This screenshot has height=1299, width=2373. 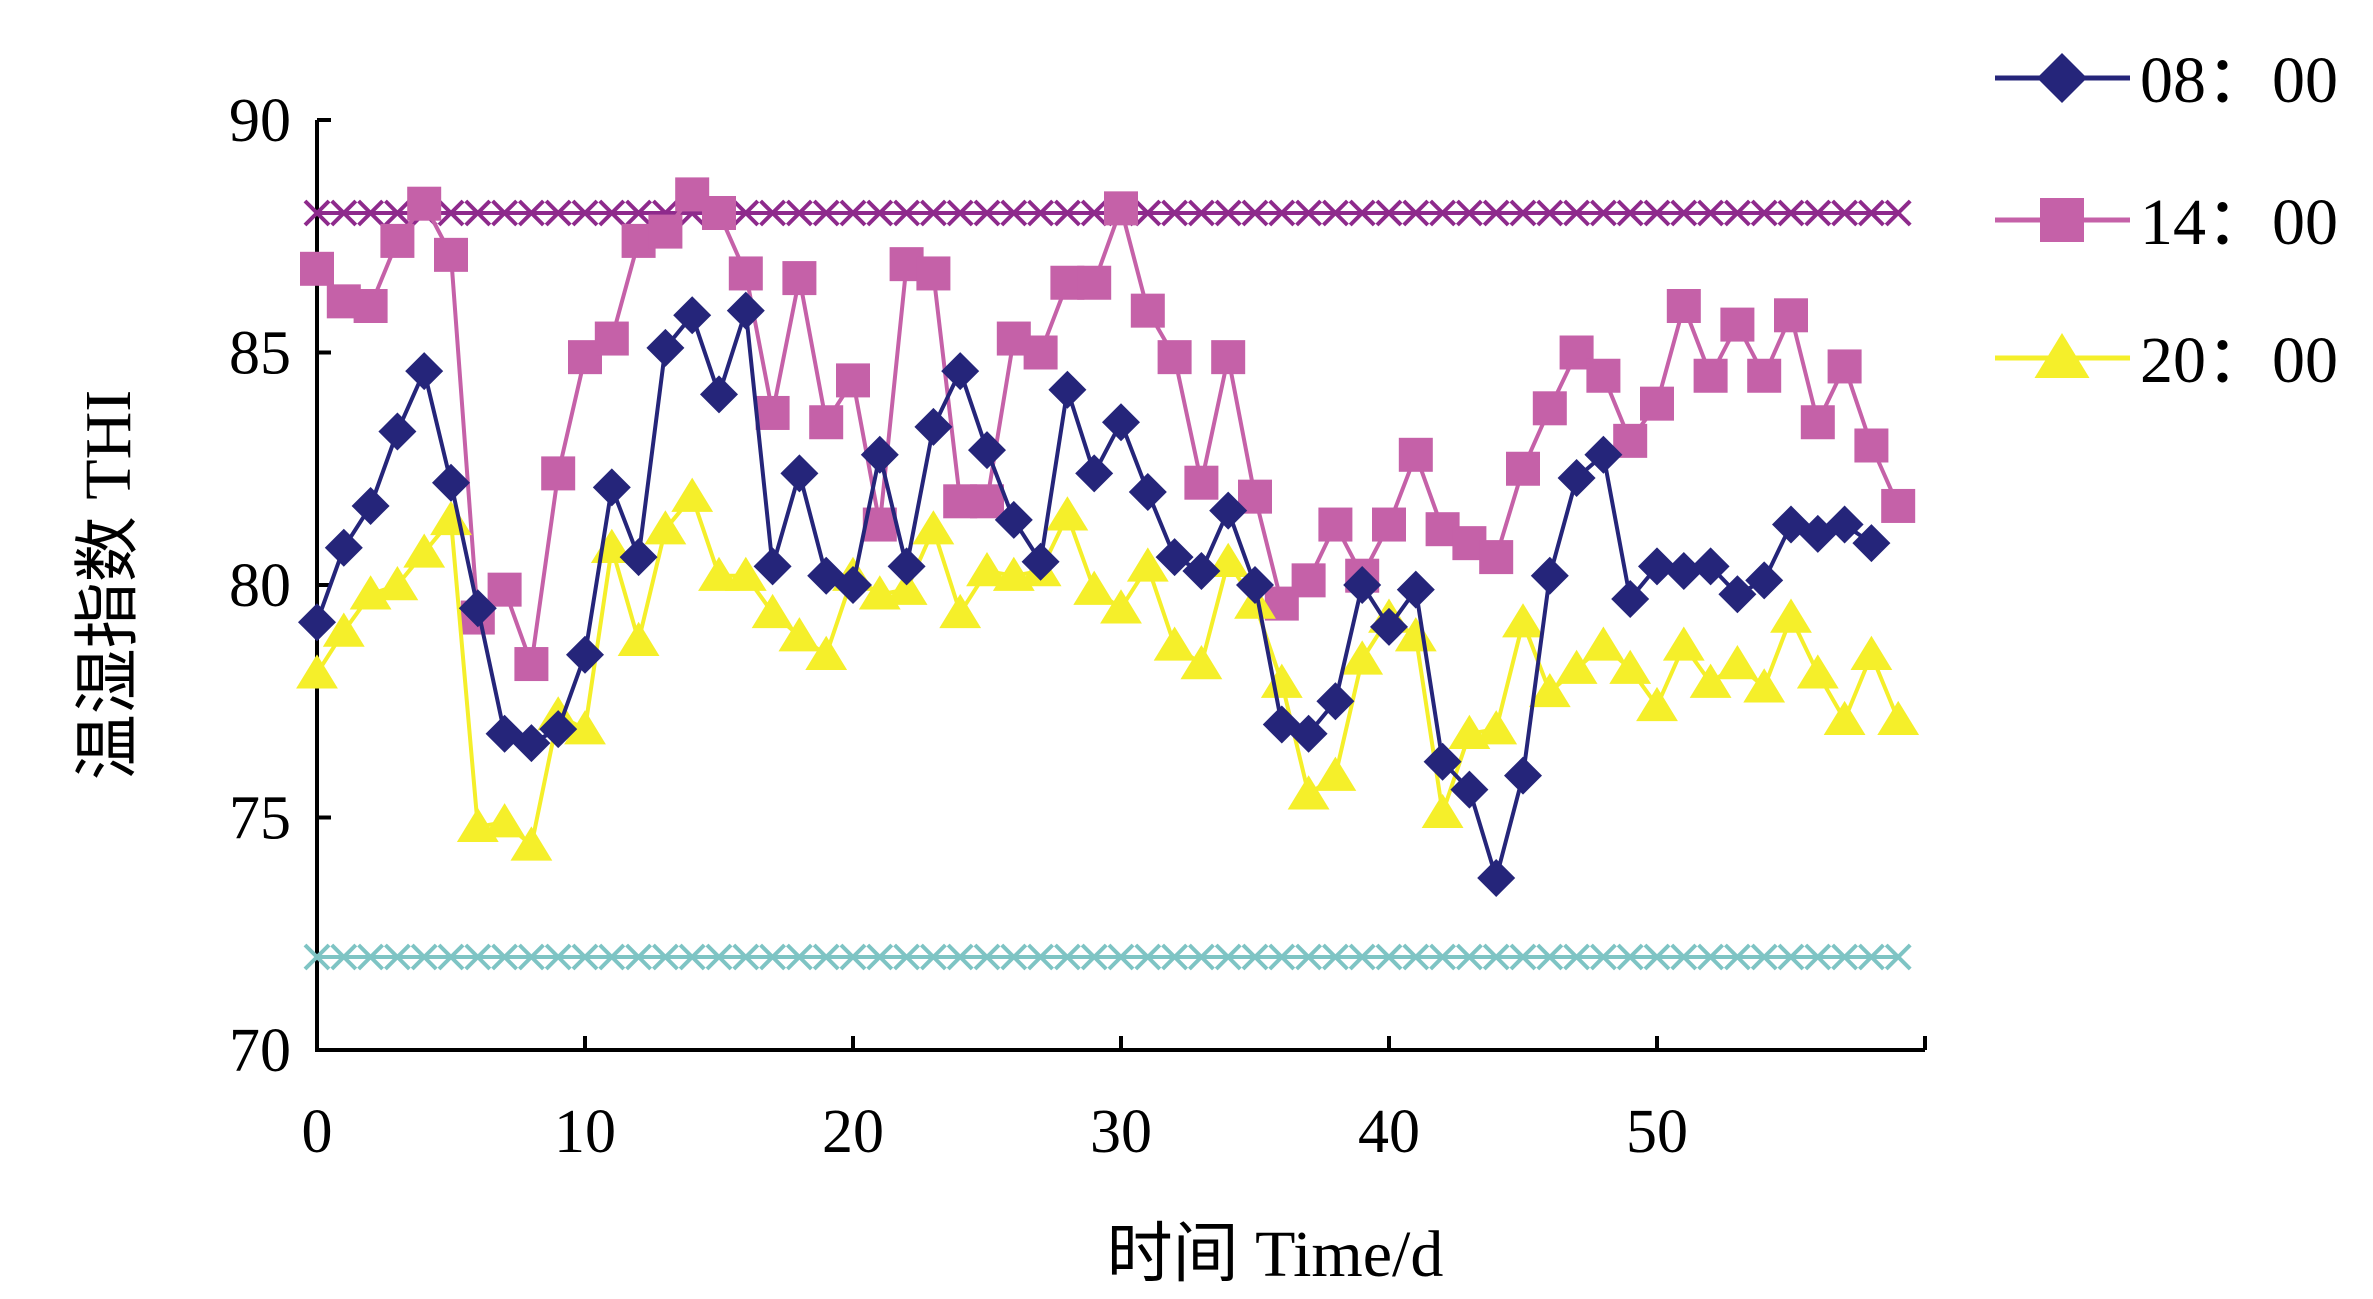 What do you see at coordinates (2062, 220) in the screenshot?
I see `legend-marker` at bounding box center [2062, 220].